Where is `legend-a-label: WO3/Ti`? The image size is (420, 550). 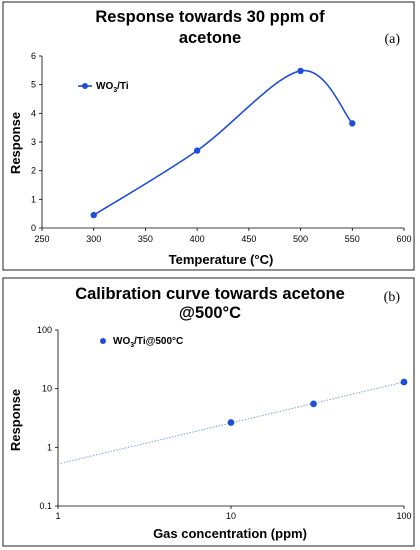 legend-a-label: WO3/Ti is located at coordinates (112, 87).